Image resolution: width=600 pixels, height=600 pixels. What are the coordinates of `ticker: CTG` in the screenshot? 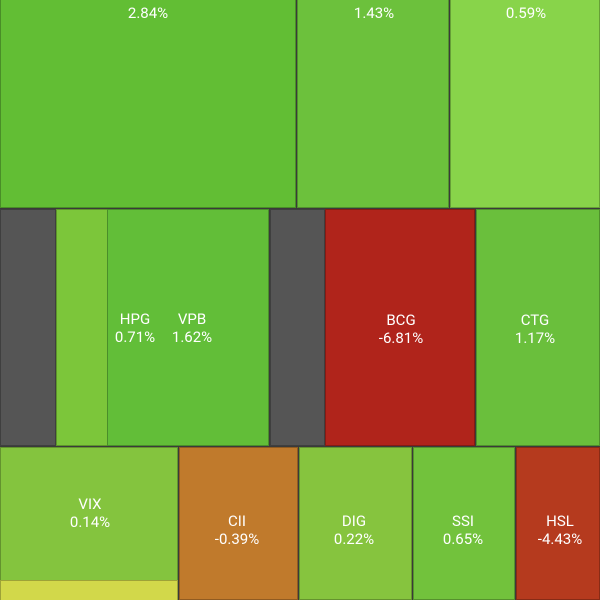 It's located at (535, 320).